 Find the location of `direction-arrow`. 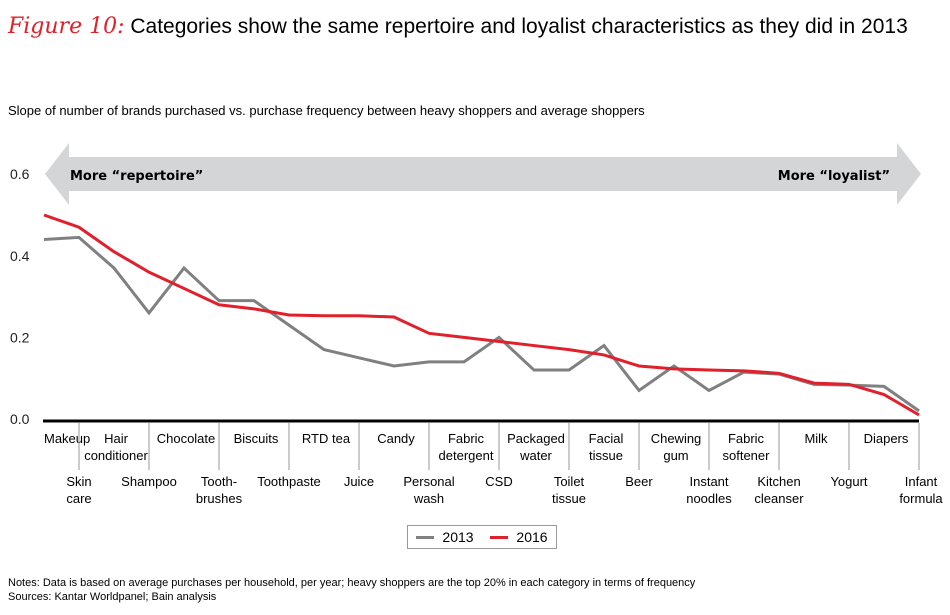

direction-arrow is located at coordinates (483, 174).